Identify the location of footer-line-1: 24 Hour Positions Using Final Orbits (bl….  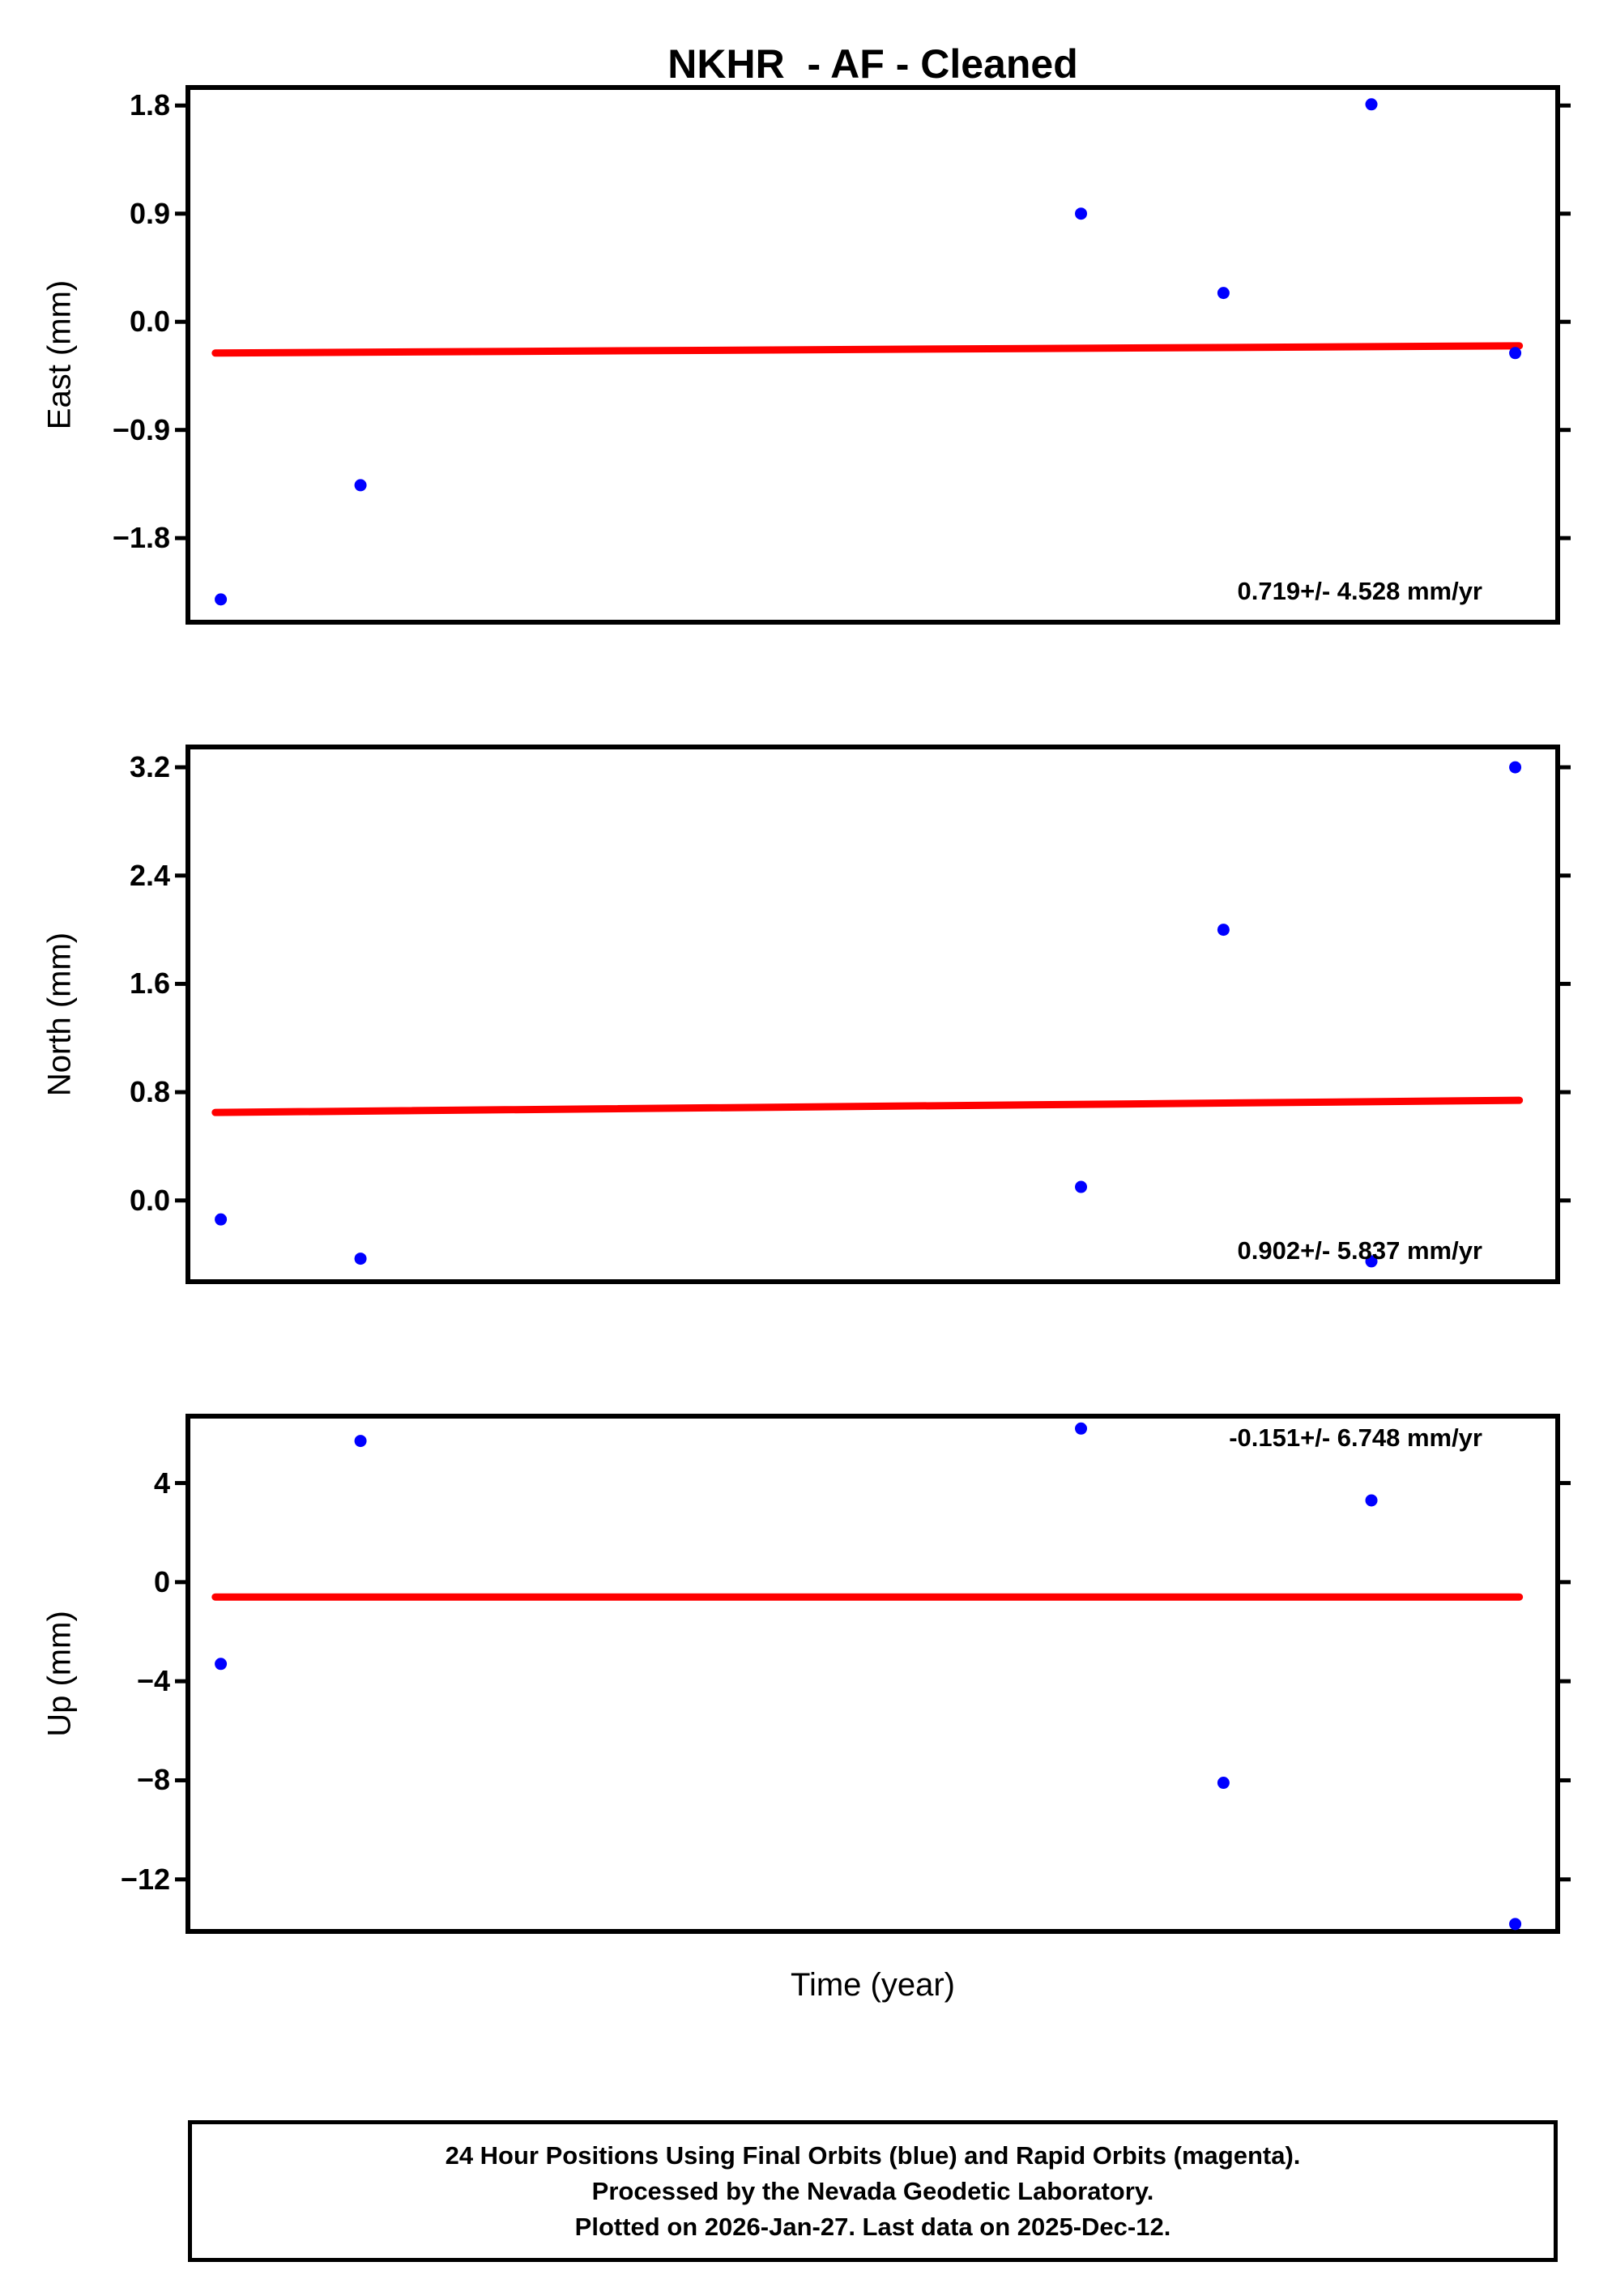
(873, 2155).